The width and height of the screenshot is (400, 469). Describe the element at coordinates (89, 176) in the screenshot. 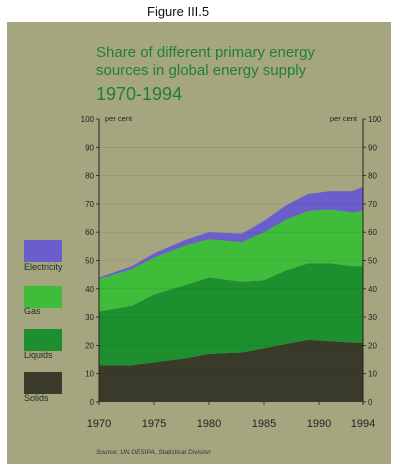

I see `y-tick-label-left-80: 80` at that location.